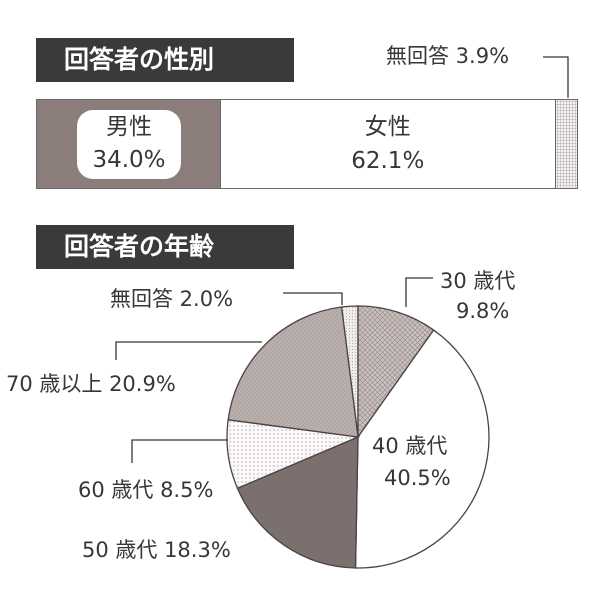  What do you see at coordinates (483, 311) in the screenshot?
I see `age-30-pct: 9.8%` at bounding box center [483, 311].